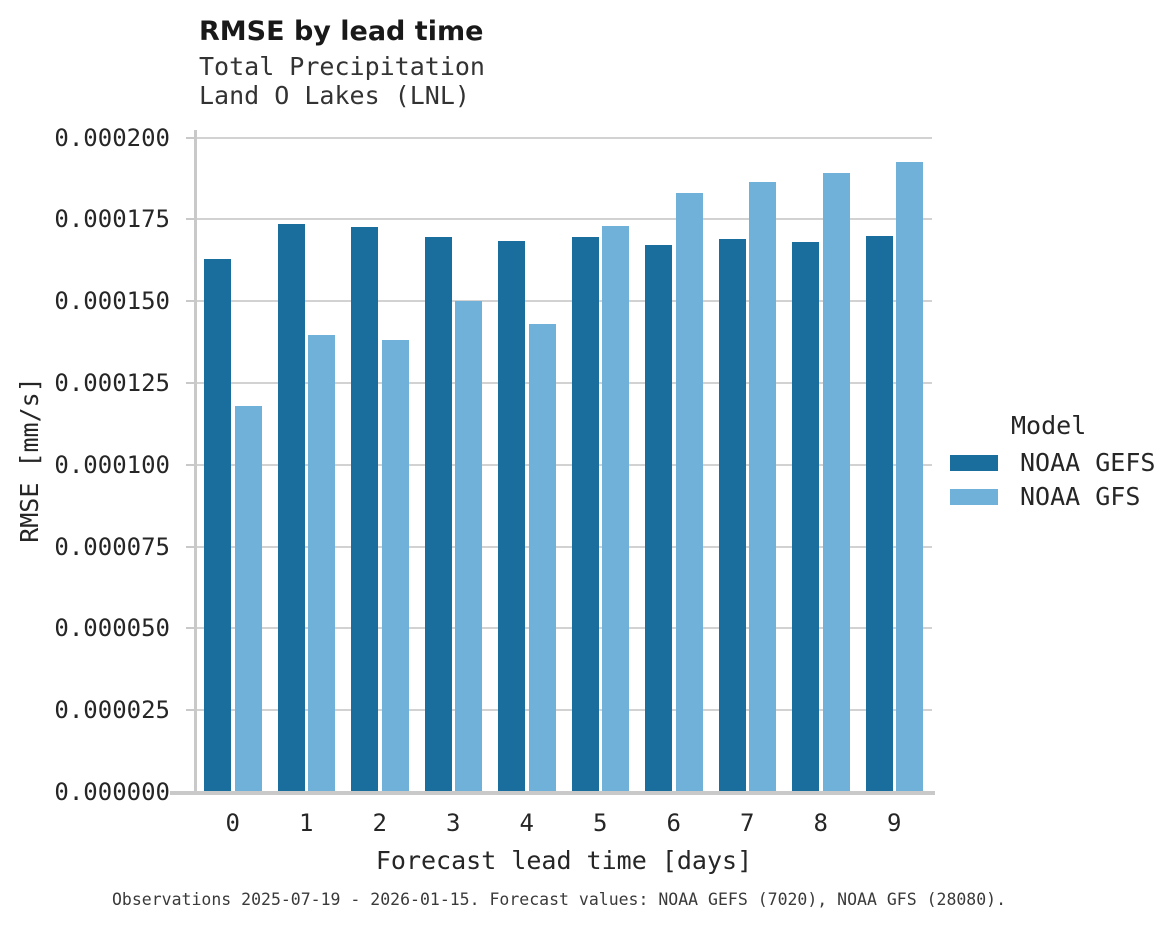  What do you see at coordinates (232, 823) in the screenshot?
I see `x-tick-label: 0` at bounding box center [232, 823].